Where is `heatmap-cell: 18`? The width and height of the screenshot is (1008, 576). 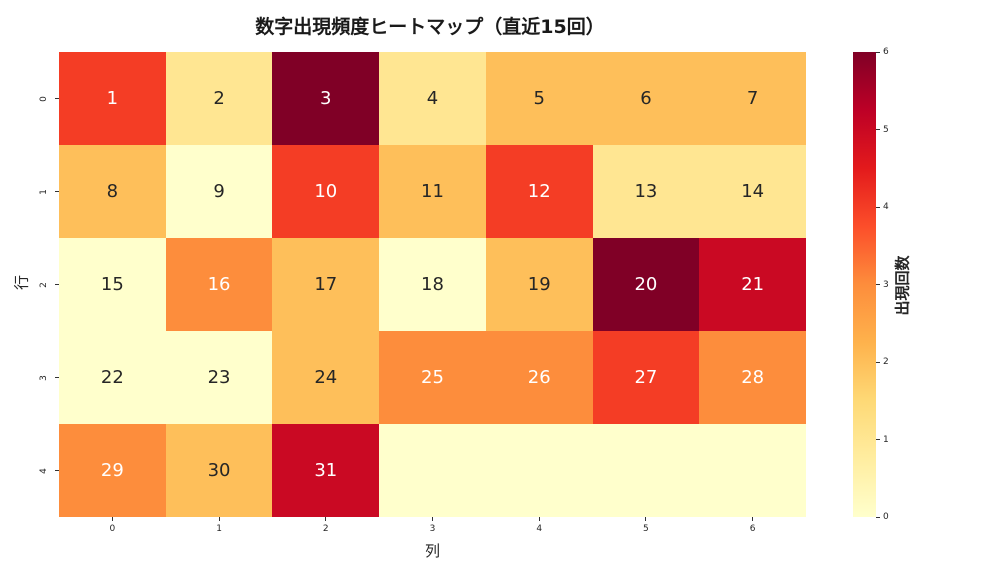 heatmap-cell: 18 is located at coordinates (432, 284).